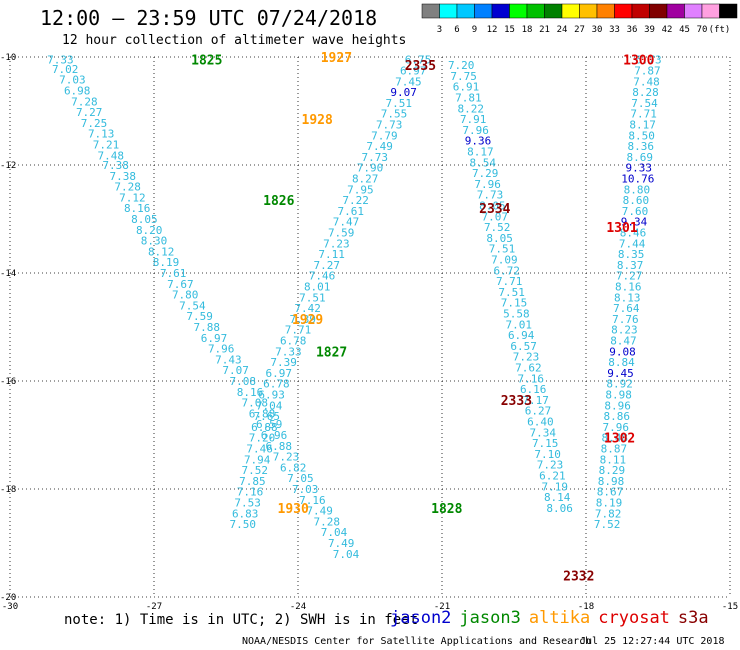 Image resolution: width=740 pixels, height=650 pixels. What do you see at coordinates (418, 60) in the screenshot?
I see `wave-height-value: 6.75` at bounding box center [418, 60].